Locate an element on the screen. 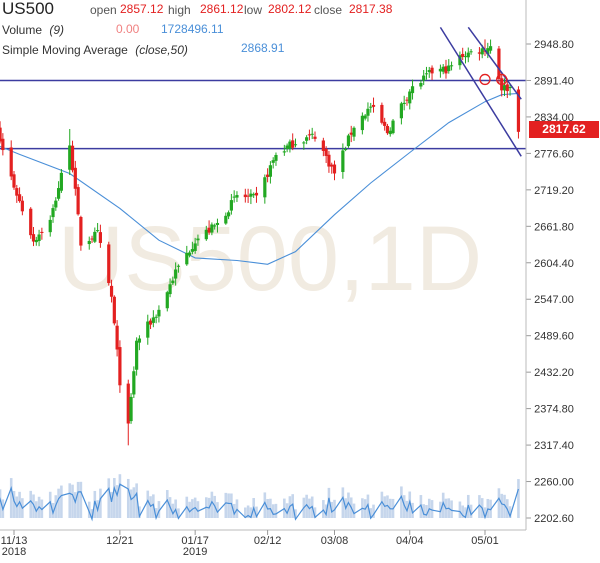 The image size is (600, 563). symbol-title: US500 is located at coordinates (28, 9).